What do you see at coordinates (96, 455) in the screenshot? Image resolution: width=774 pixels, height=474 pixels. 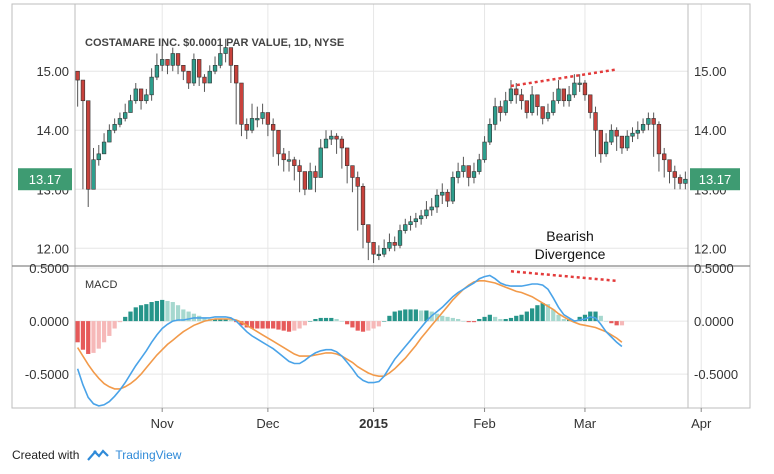 I see `footer: Created with TradingView` at bounding box center [96, 455].